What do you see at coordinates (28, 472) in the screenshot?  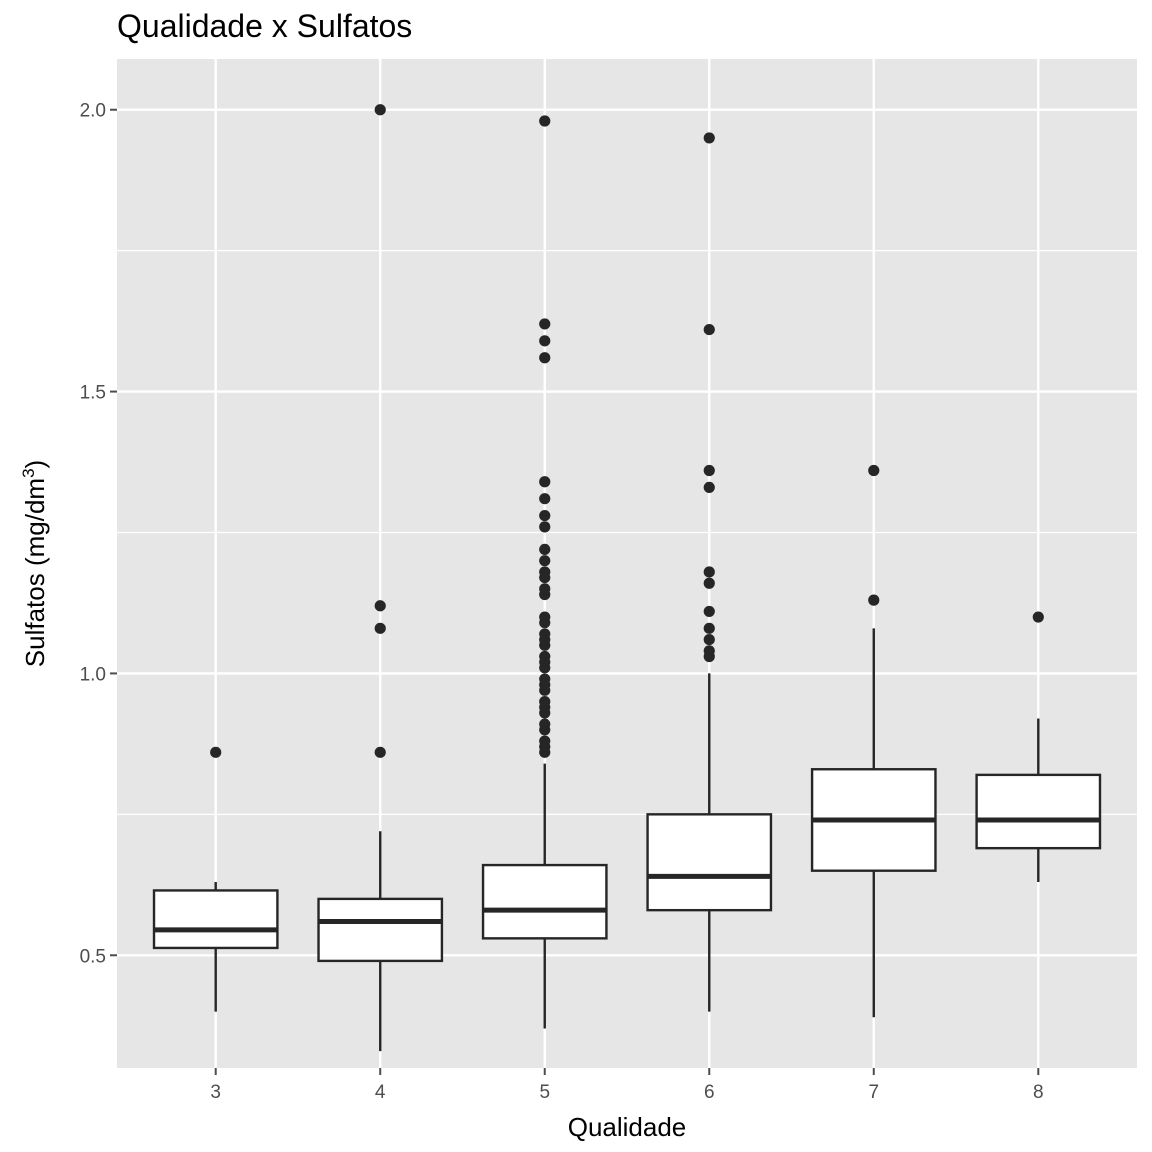 I see `y-axis-title-superscript: 3` at bounding box center [28, 472].